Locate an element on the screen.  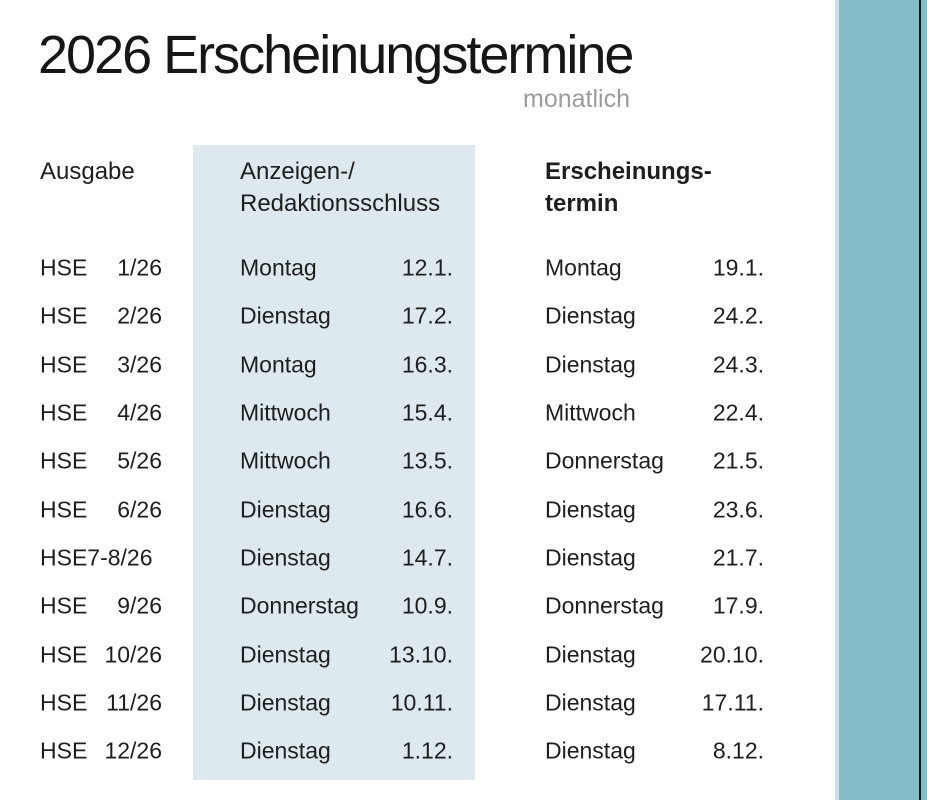
table-row: HSE 4/26 Mittwoch 15.4. Mittwoch 22.4. is located at coordinates (463, 413).